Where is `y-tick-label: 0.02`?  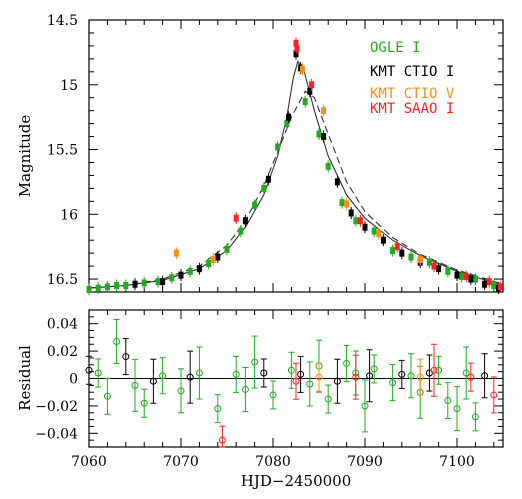
y-tick-label: 0.02 is located at coordinates (62, 352).